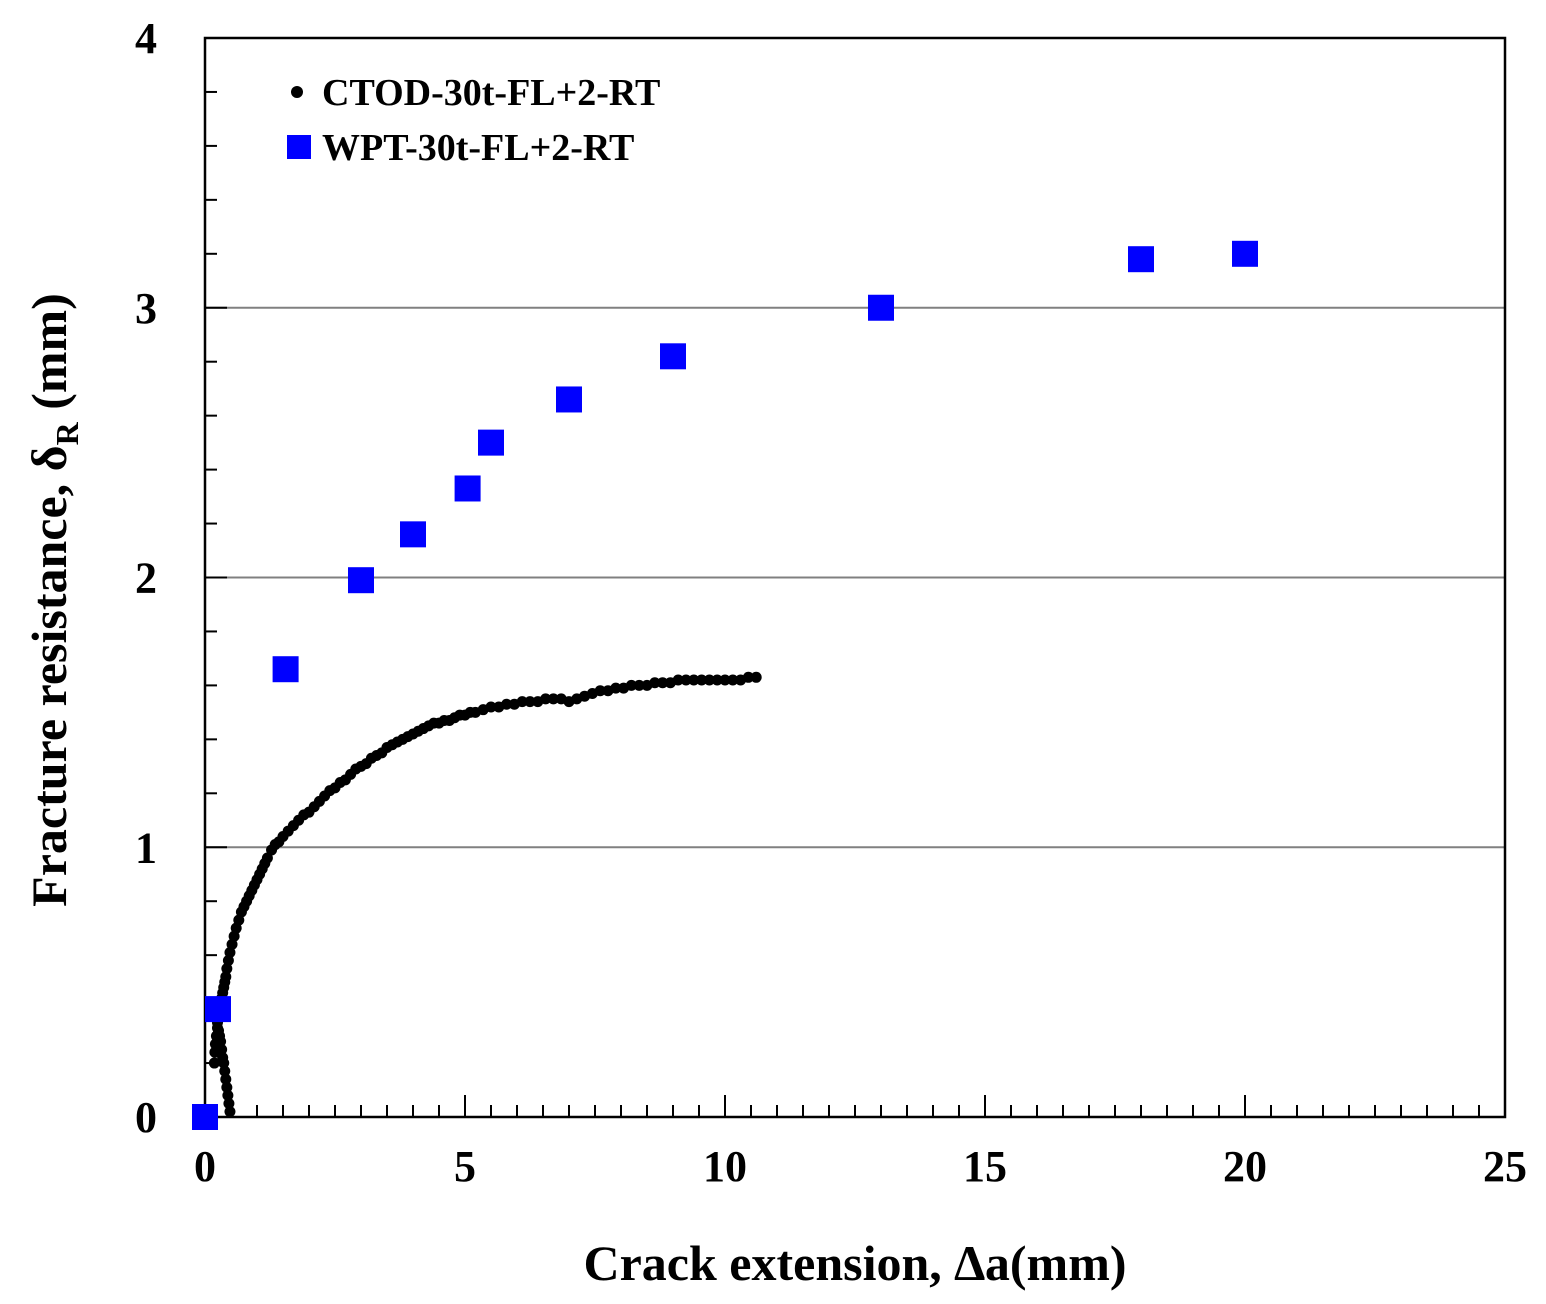 The image size is (1546, 1304). What do you see at coordinates (473, 120) in the screenshot?
I see `legend: CTOD-30t-FL+2-RT WPT-30t-FL+2-RT` at bounding box center [473, 120].